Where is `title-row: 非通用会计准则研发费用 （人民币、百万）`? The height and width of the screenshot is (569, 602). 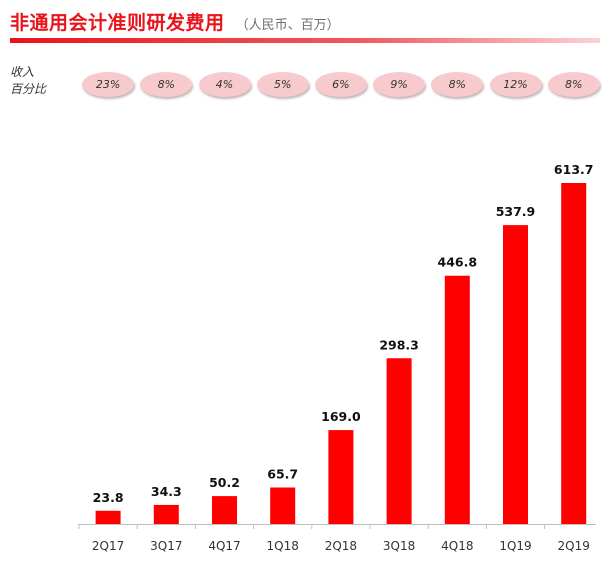
title-row: 非通用会计准则研发费用 （人民币、百万） is located at coordinates (175, 21).